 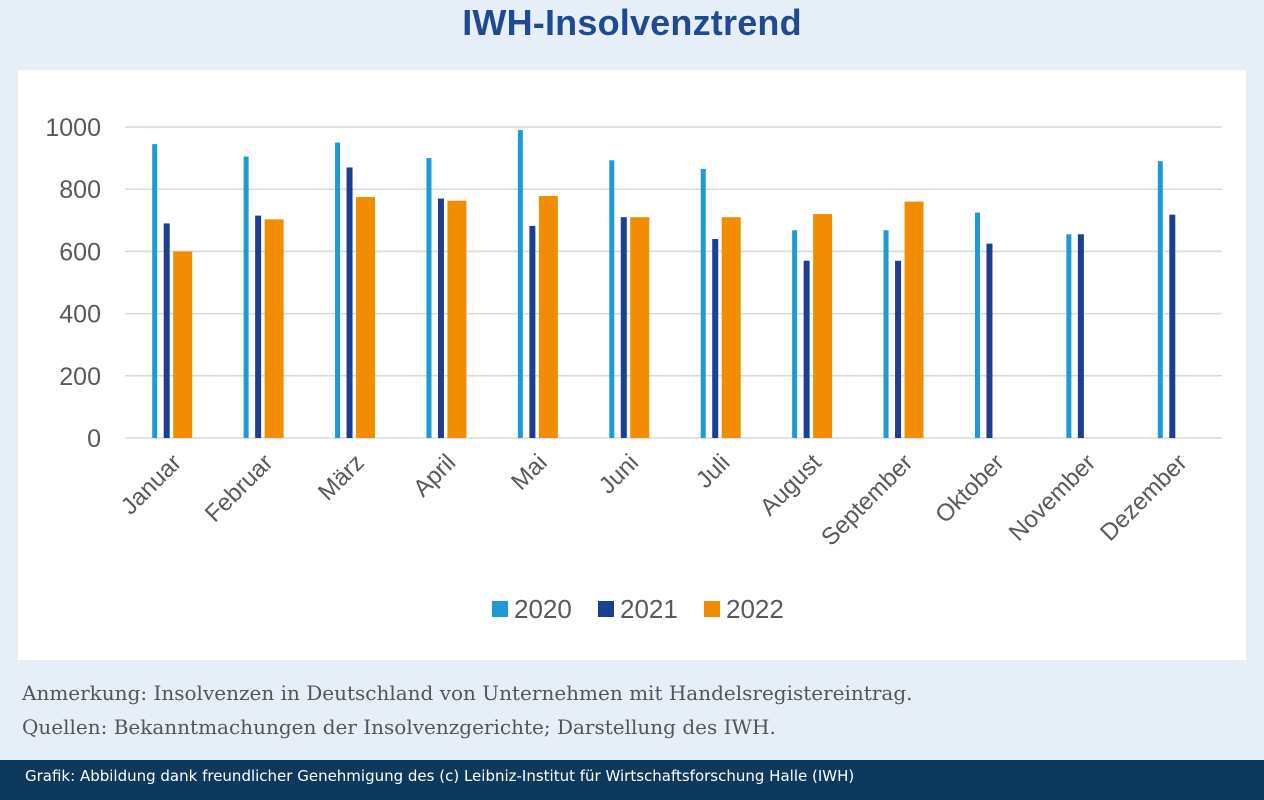 What do you see at coordinates (713, 471) in the screenshot?
I see `x-tick-label: Juli` at bounding box center [713, 471].